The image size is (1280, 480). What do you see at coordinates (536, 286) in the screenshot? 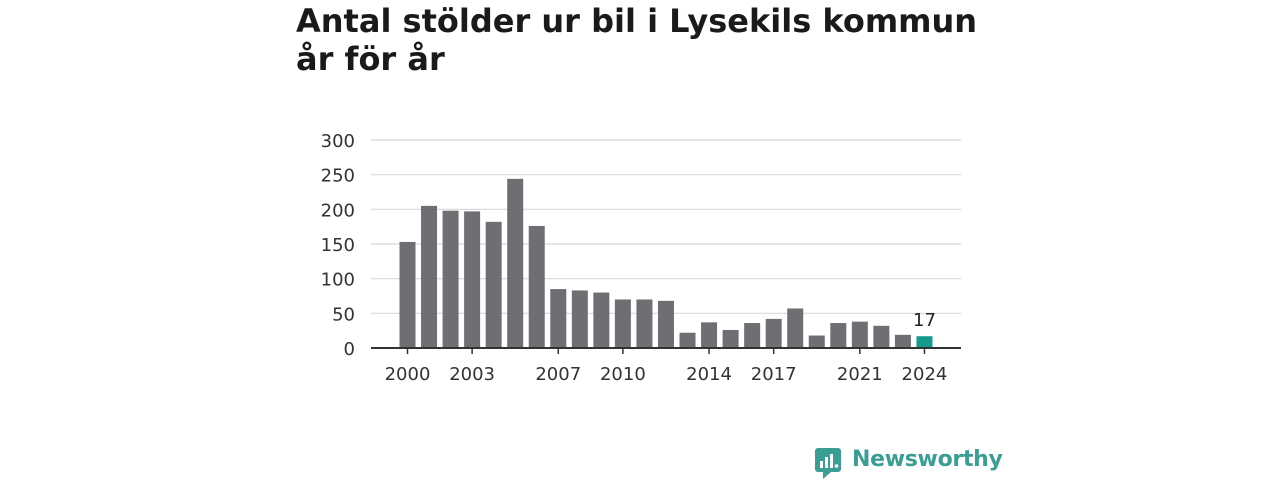
I see `bar-2006` at bounding box center [536, 286].